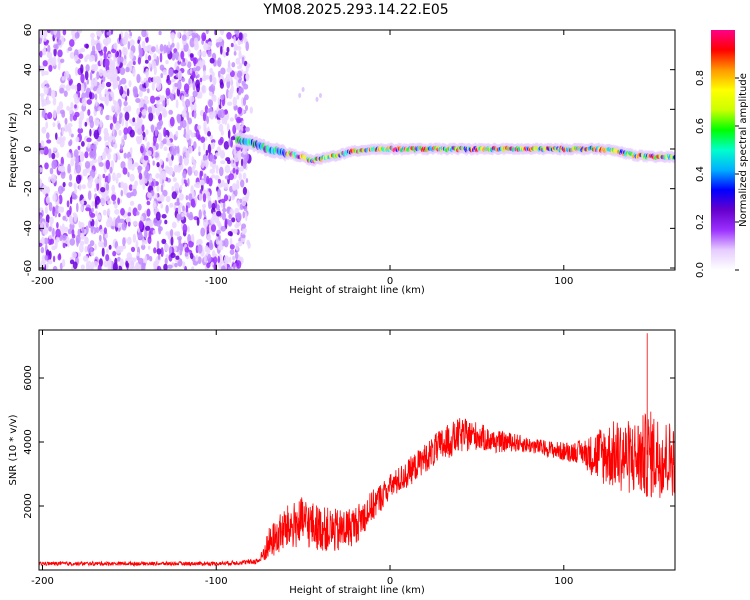 This screenshot has width=750, height=600. Describe the element at coordinates (216, 581) in the screenshot. I see `x-tick-label: -100` at that location.